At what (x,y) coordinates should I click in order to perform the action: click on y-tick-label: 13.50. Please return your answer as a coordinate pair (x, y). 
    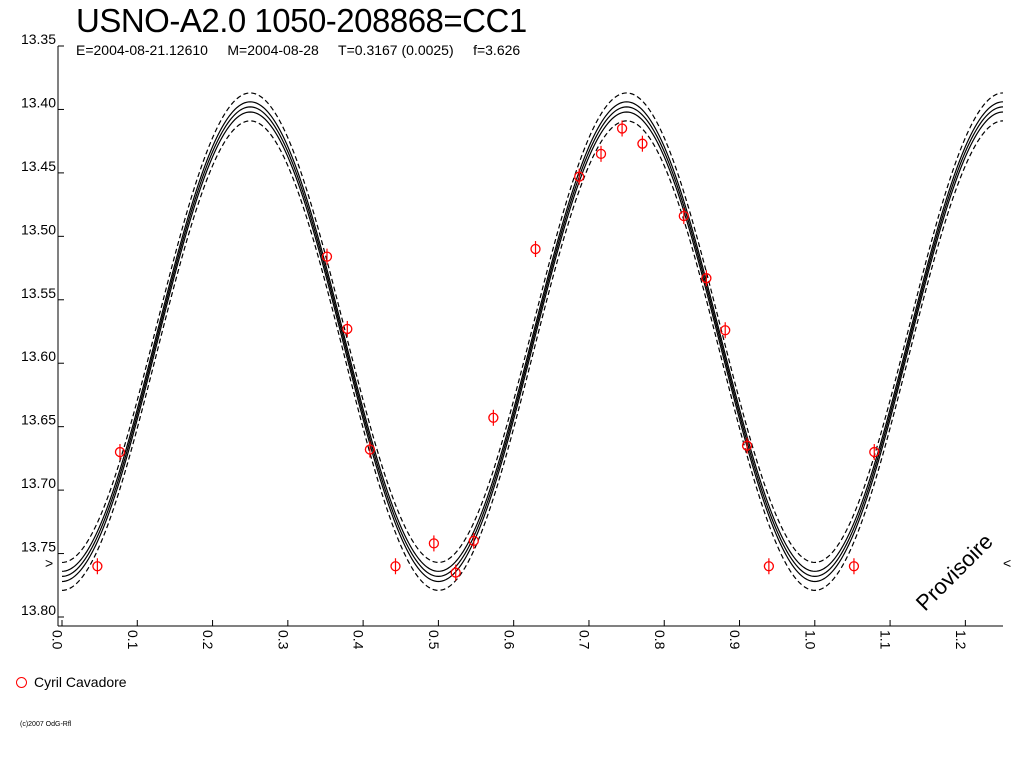
    Looking at the image, I should click on (38, 229).